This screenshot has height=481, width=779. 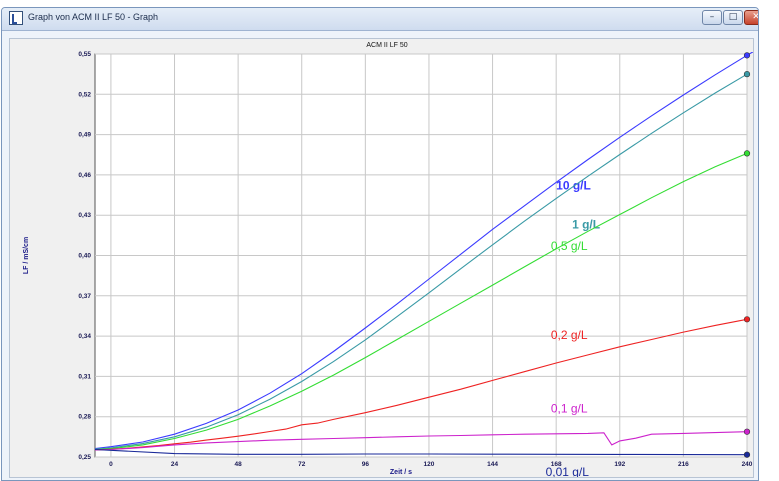 What do you see at coordinates (84, 94) in the screenshot?
I see `y-tick-label: 0,52` at bounding box center [84, 94].